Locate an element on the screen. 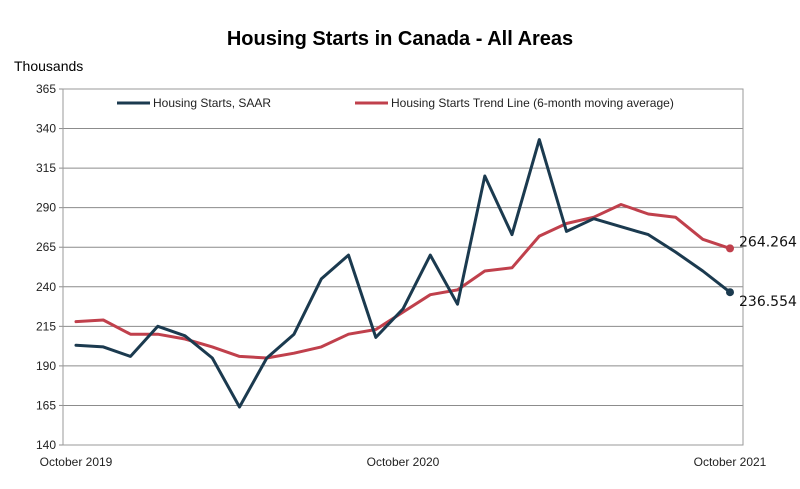 The height and width of the screenshot is (489, 800). x-tick-label: October 2021 is located at coordinates (730, 462).